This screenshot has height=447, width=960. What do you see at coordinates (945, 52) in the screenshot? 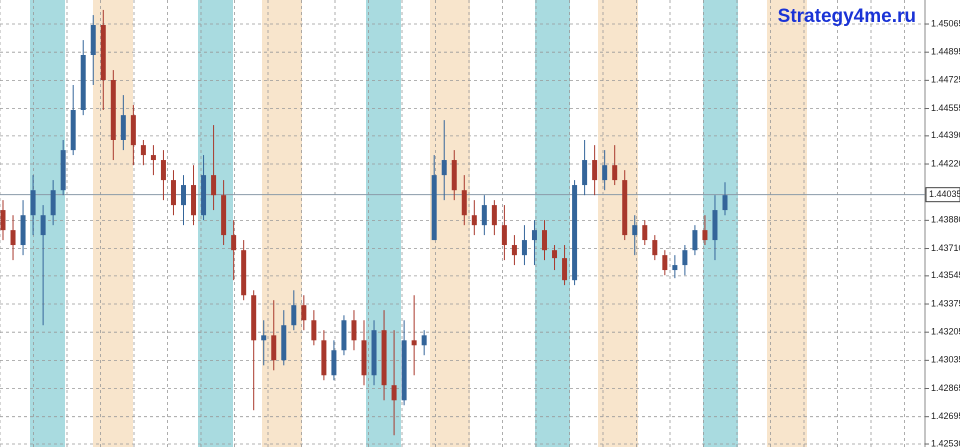
I see `y-tick-label: 1.44895` at bounding box center [945, 52].